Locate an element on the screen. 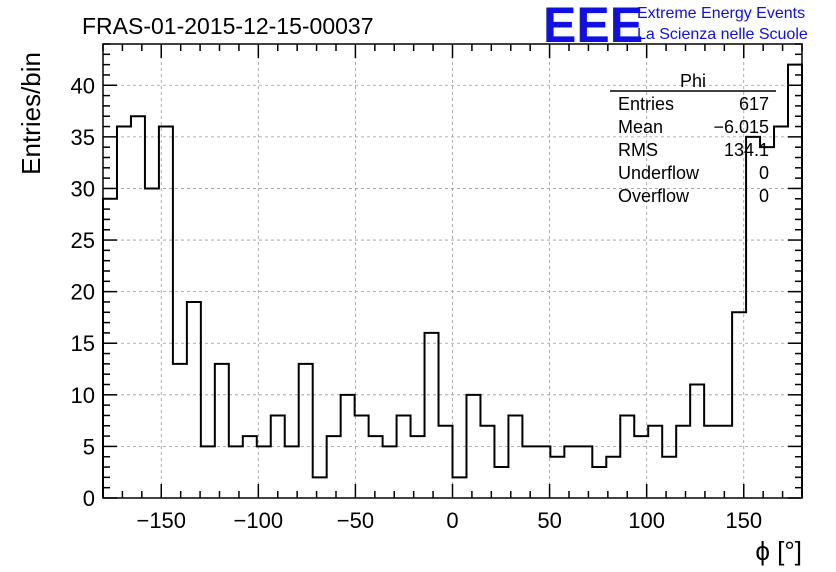 The height and width of the screenshot is (572, 836). stats-row-label: RMS is located at coordinates (638, 150).